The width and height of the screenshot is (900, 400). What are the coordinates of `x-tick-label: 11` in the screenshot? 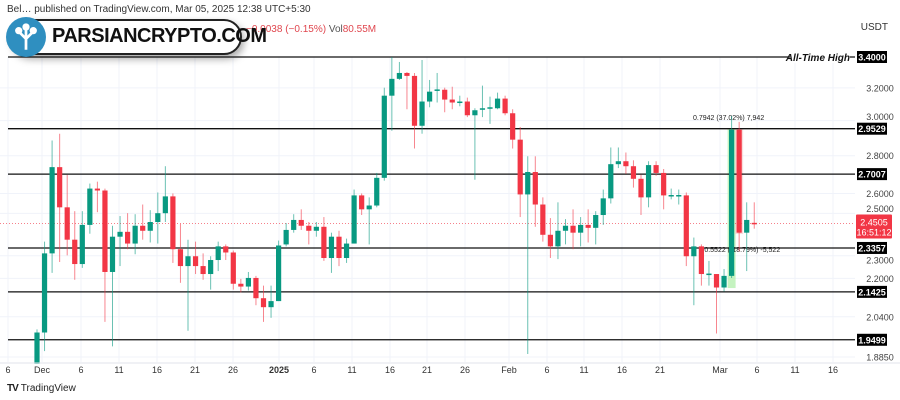 It's located at (118, 370).